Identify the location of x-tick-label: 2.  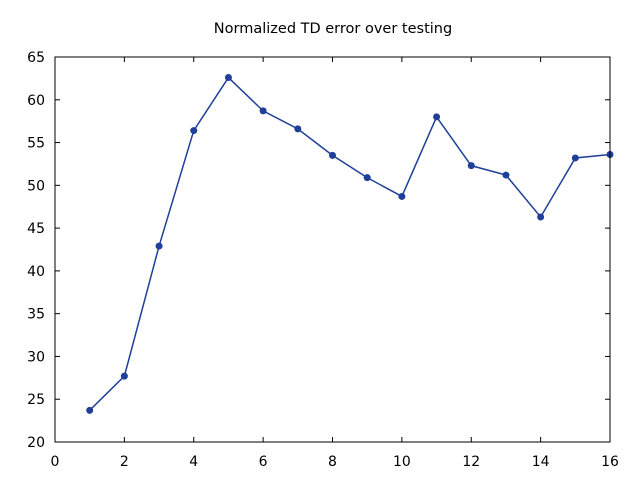
(124, 462).